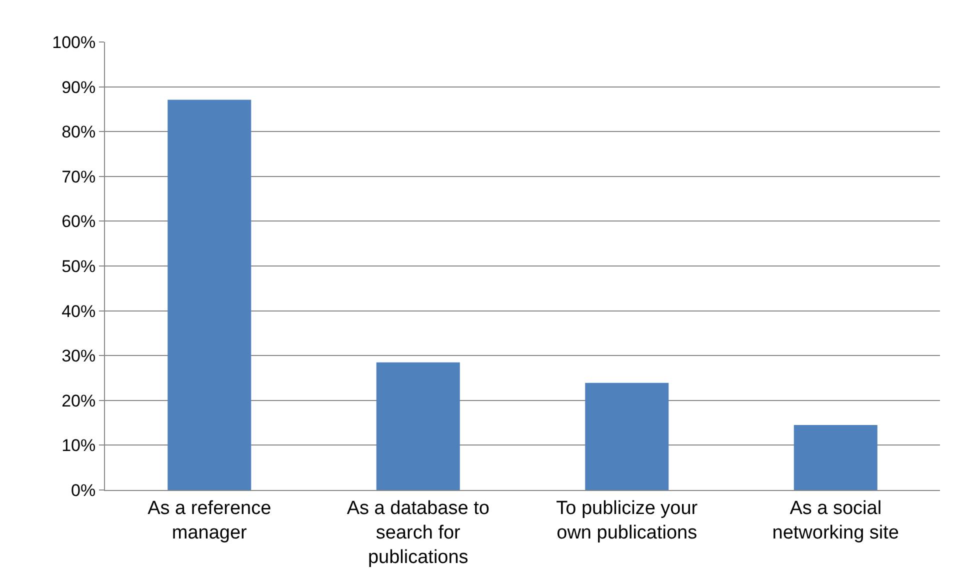 The width and height of the screenshot is (955, 580). What do you see at coordinates (79, 176) in the screenshot?
I see `y-tick-label: 70%` at bounding box center [79, 176].